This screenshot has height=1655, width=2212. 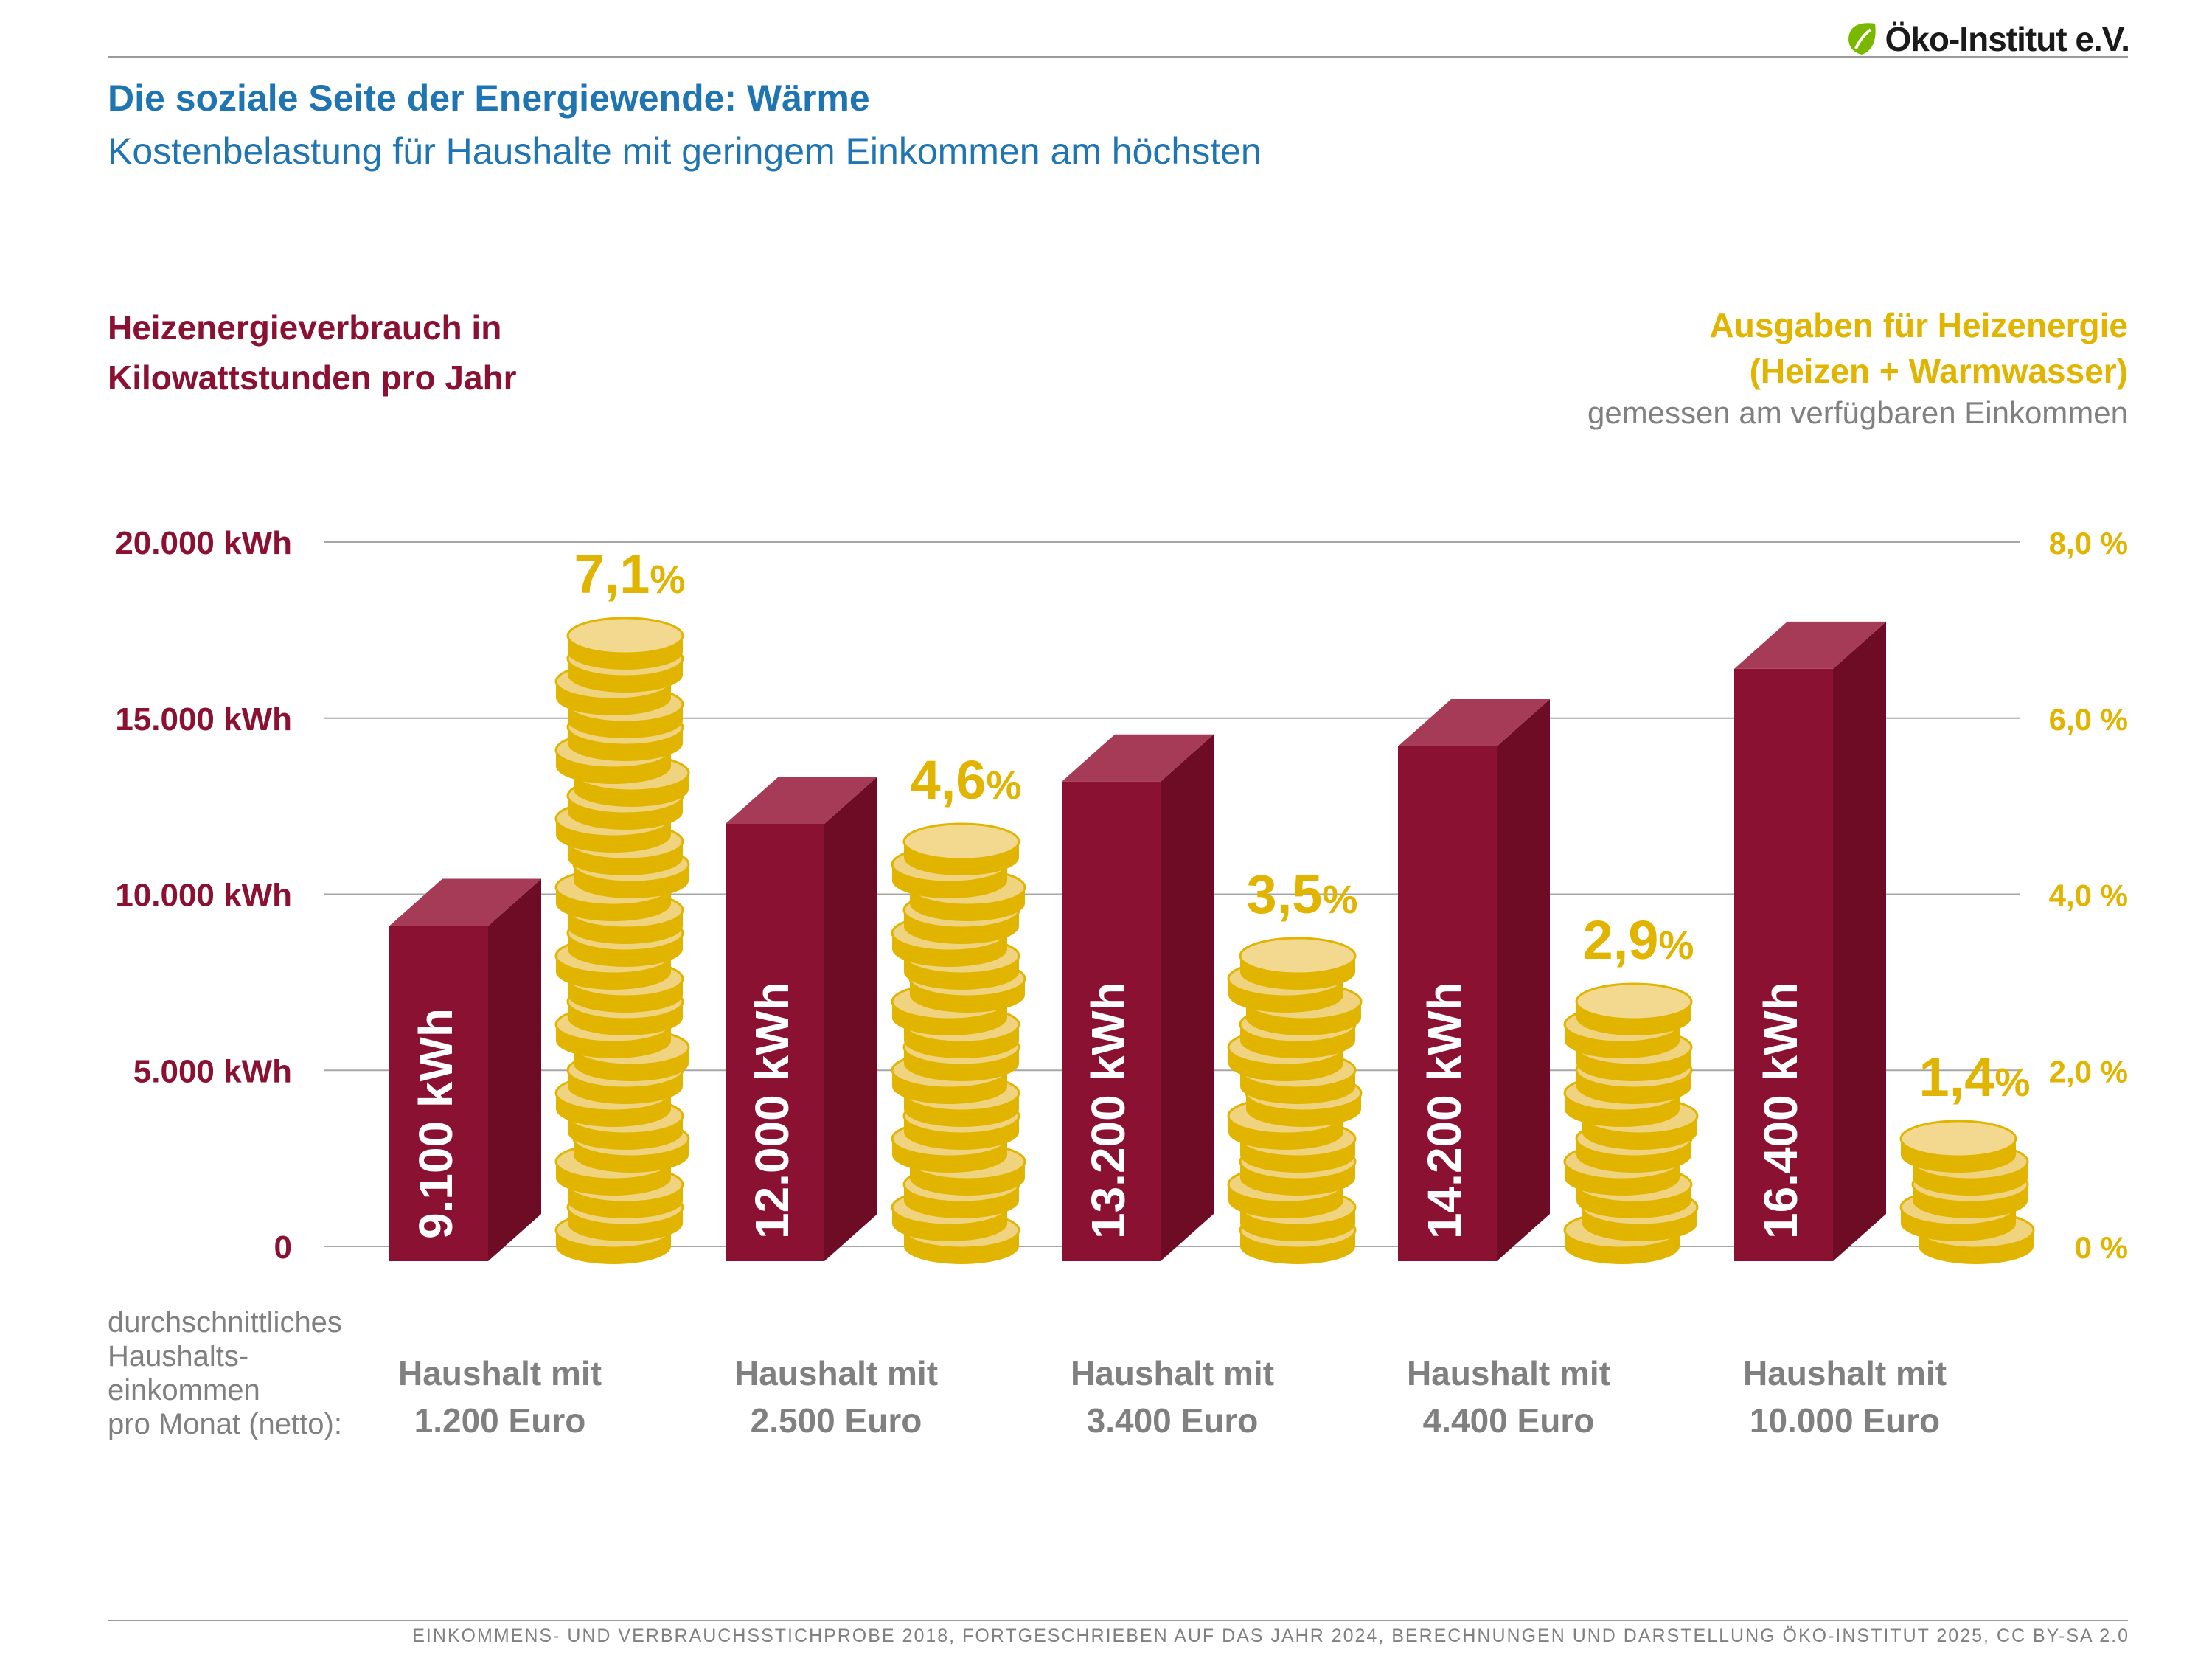 What do you see at coordinates (772, 1110) in the screenshot?
I see `kwh-data-label: 12.000 kWh` at bounding box center [772, 1110].